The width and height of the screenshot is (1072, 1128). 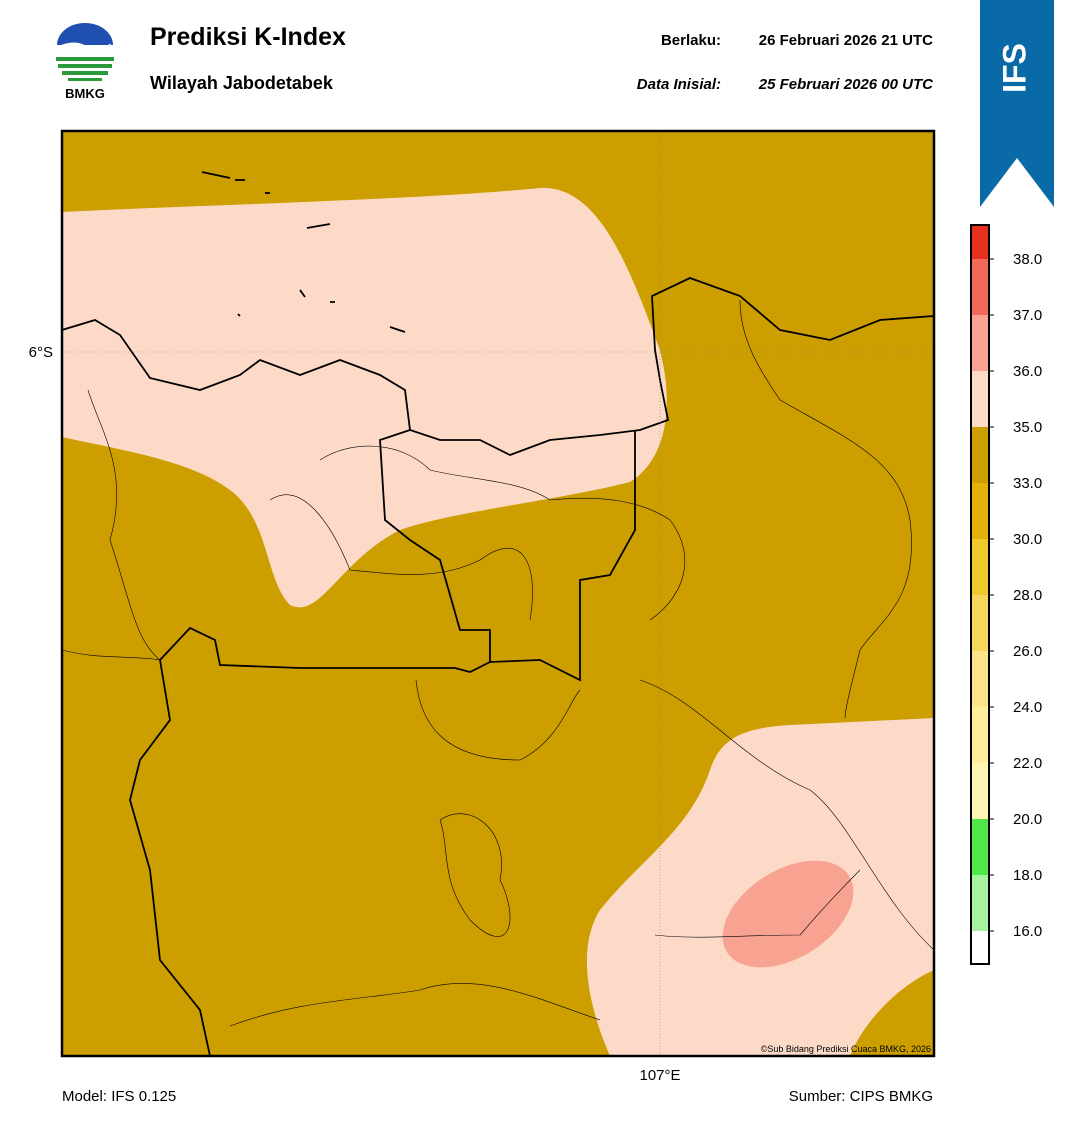 What do you see at coordinates (846, 84) in the screenshot?
I see `init-time: 25 Februari 2026 00 UTC` at bounding box center [846, 84].